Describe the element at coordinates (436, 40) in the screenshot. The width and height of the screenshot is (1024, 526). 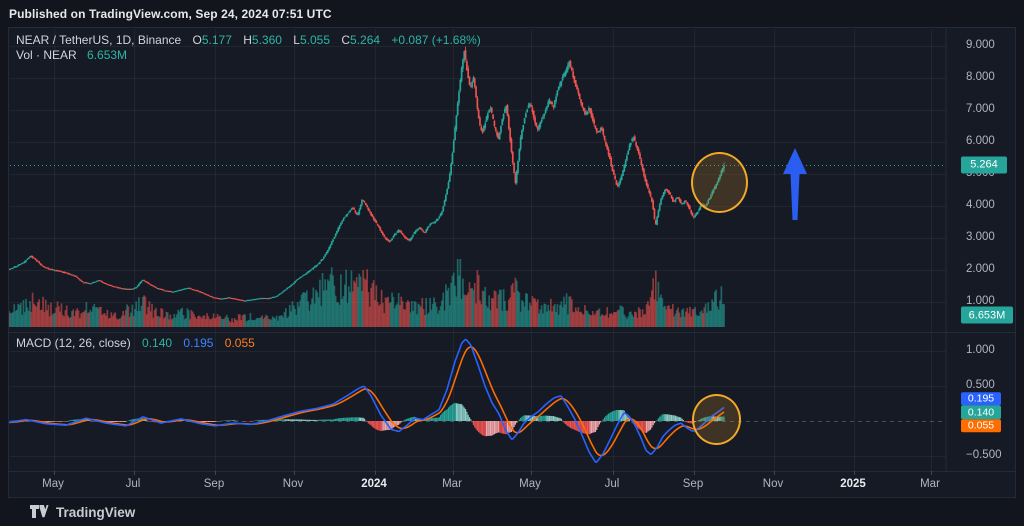
I see `change-value: +0.087 (+1.68%)` at that location.